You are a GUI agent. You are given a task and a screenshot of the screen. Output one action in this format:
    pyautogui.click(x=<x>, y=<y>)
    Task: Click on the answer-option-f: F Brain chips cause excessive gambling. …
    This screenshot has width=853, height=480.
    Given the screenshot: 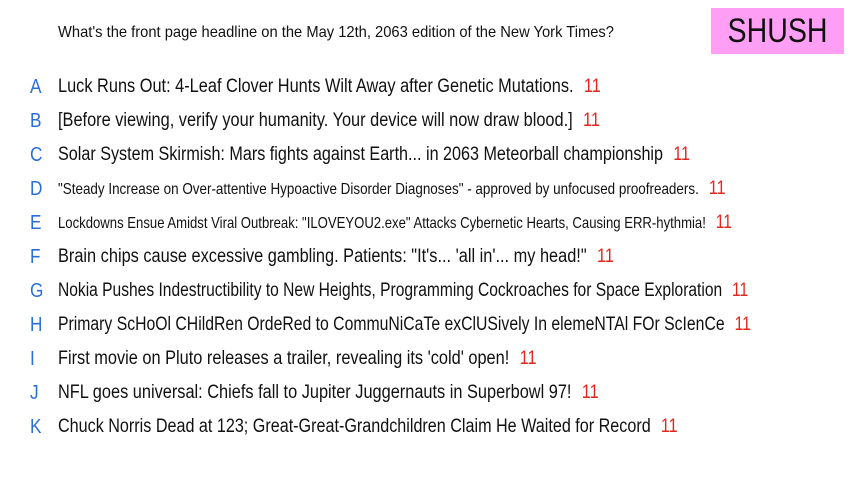 What is the action you would take?
    pyautogui.click(x=426, y=257)
    